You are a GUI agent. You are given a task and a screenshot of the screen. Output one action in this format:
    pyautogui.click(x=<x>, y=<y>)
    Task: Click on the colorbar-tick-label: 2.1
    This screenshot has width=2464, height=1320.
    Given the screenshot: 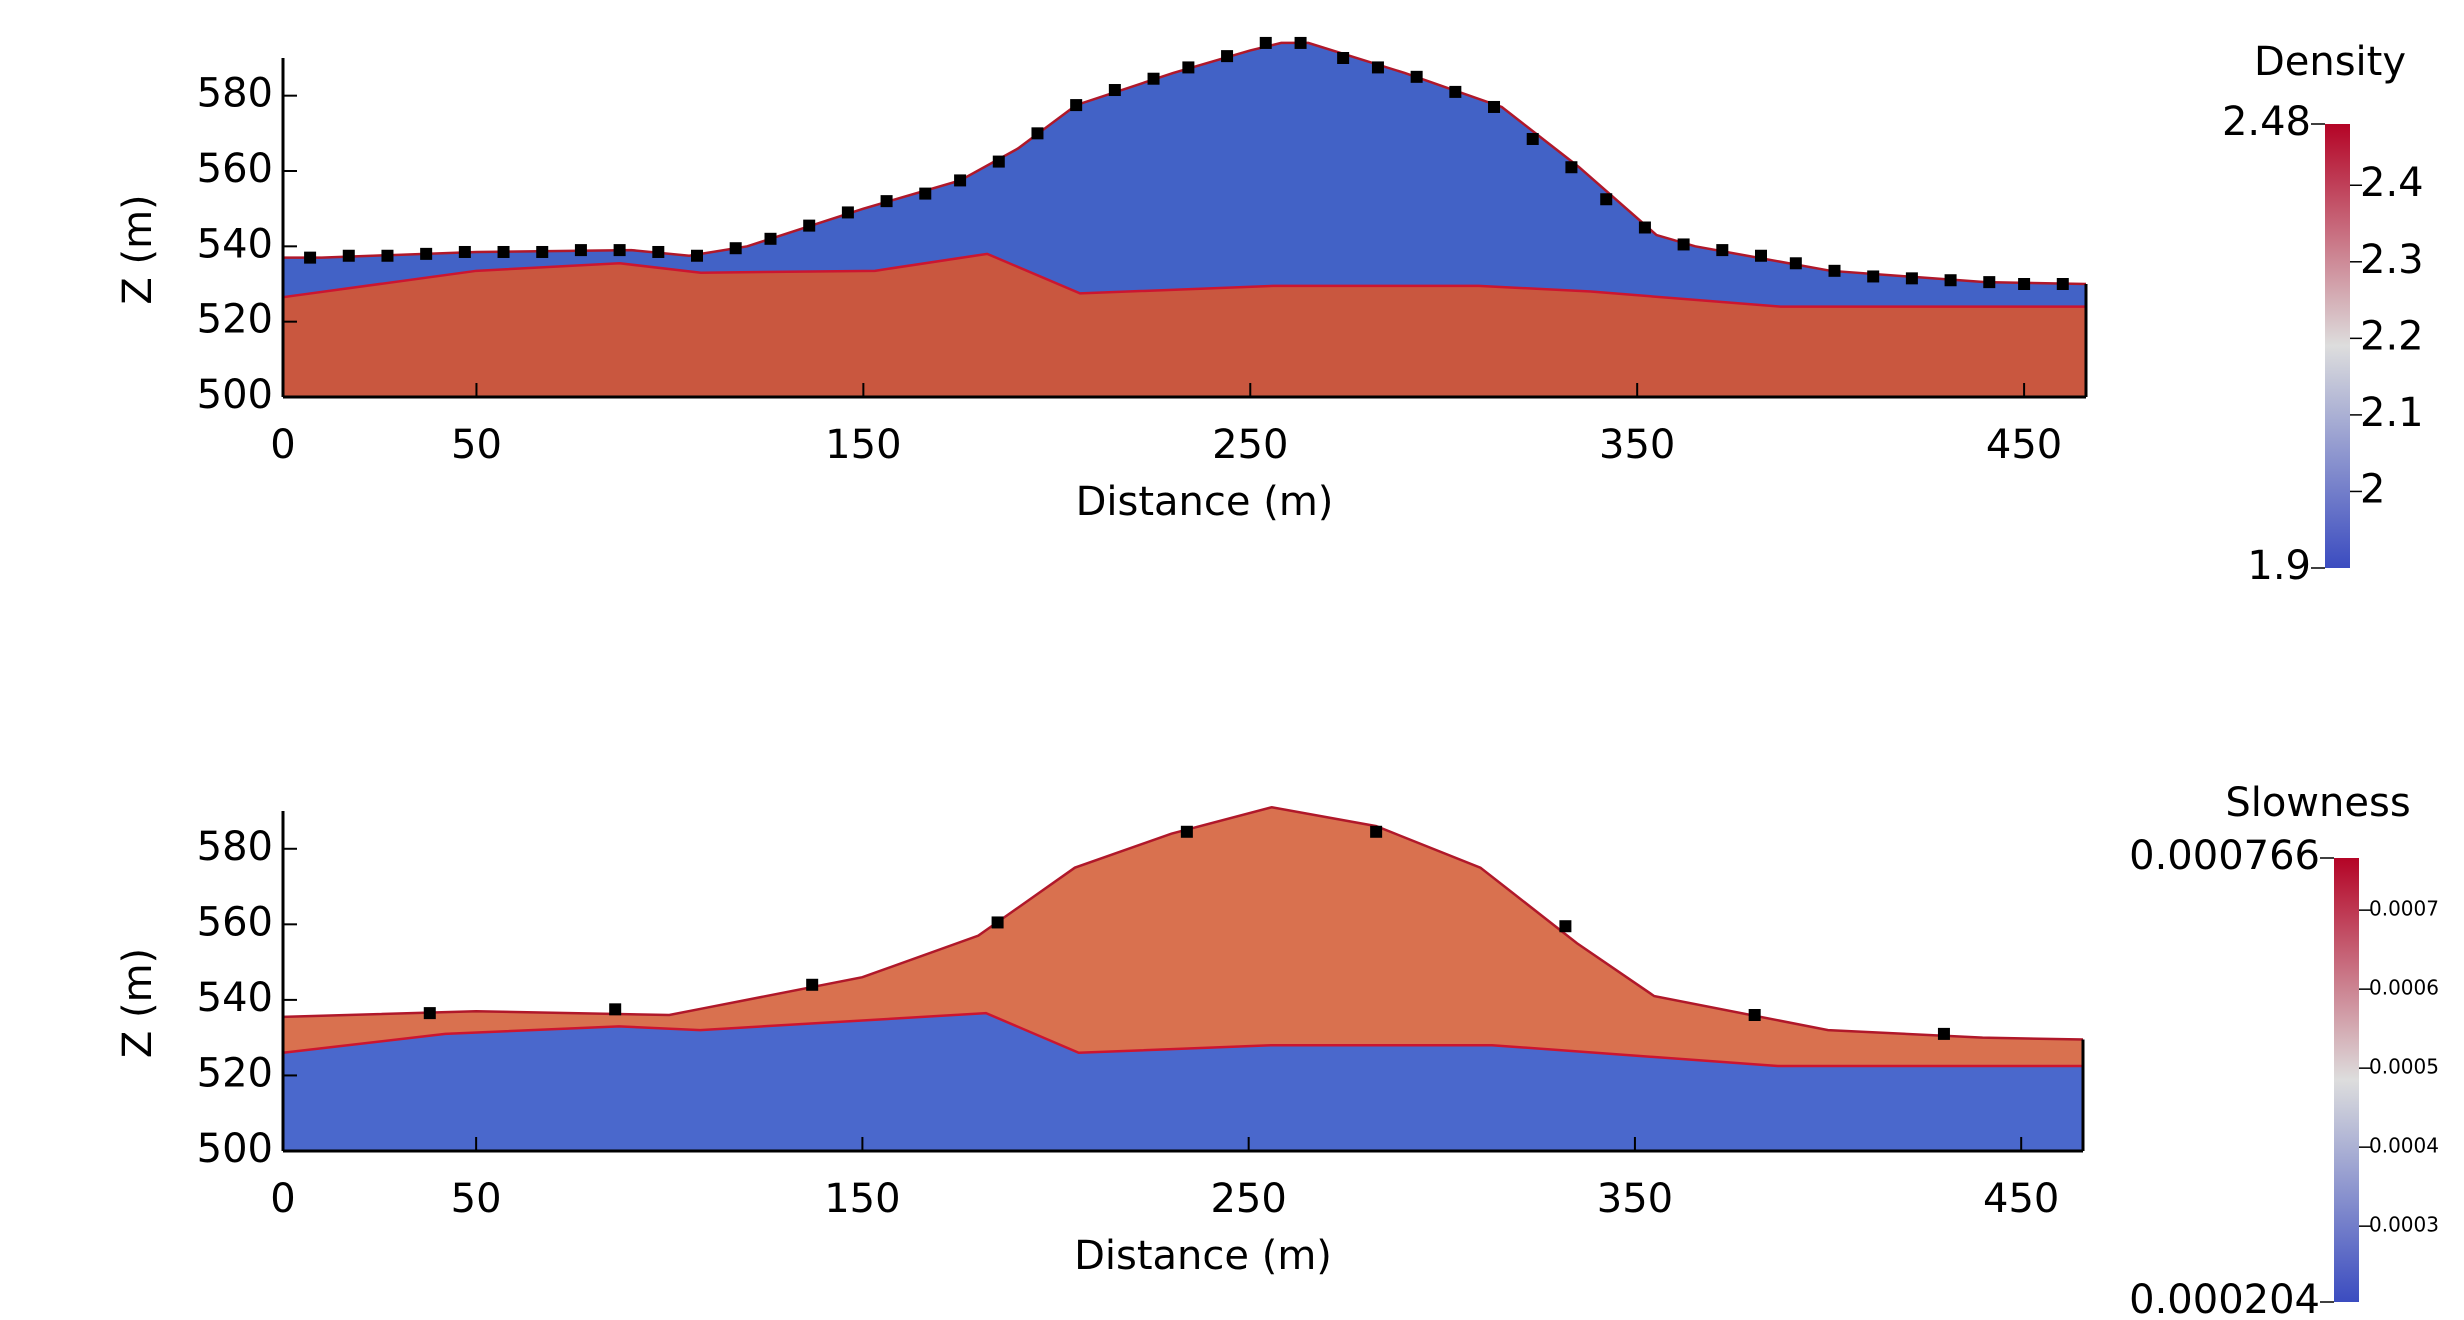 What is the action you would take?
    pyautogui.click(x=2392, y=413)
    